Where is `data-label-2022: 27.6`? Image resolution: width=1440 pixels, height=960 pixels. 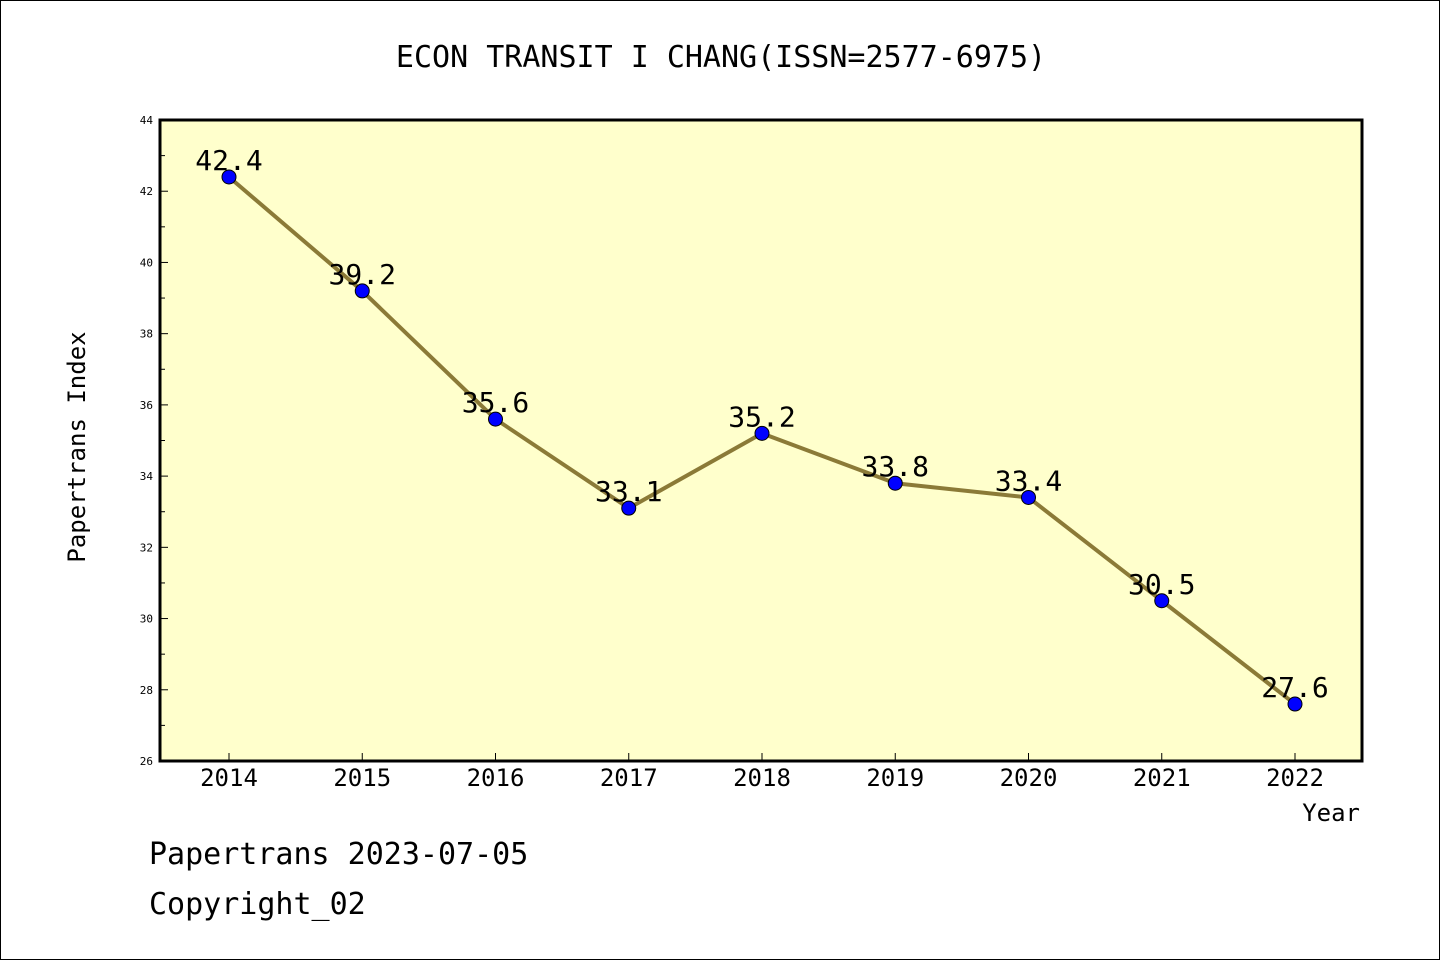
data-label-2022: 27.6 is located at coordinates (1294, 687).